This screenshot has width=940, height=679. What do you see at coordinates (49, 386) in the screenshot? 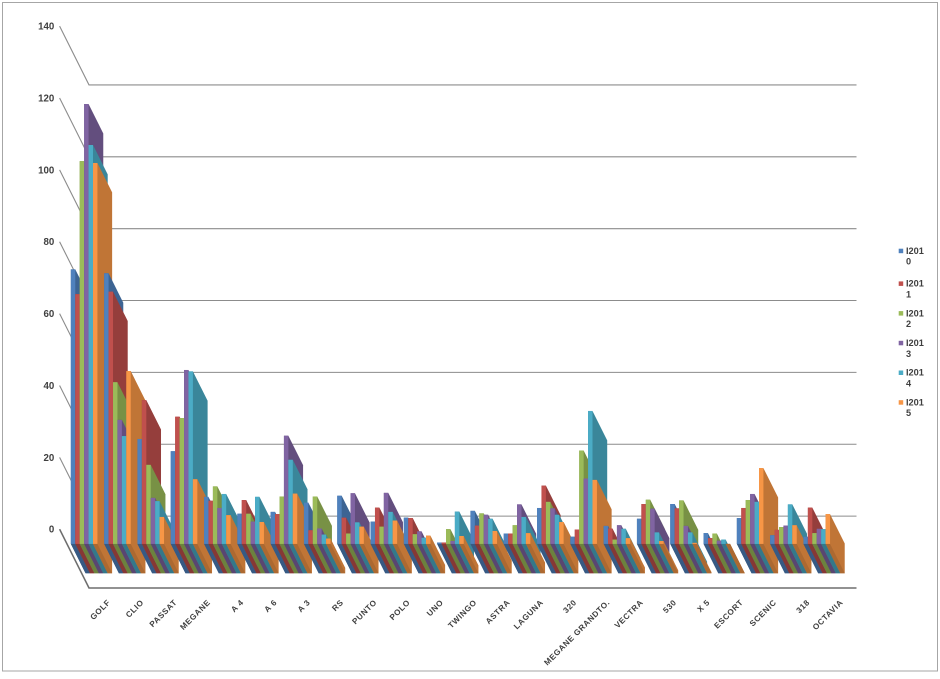
I see `svg-text: 40` at bounding box center [49, 386].